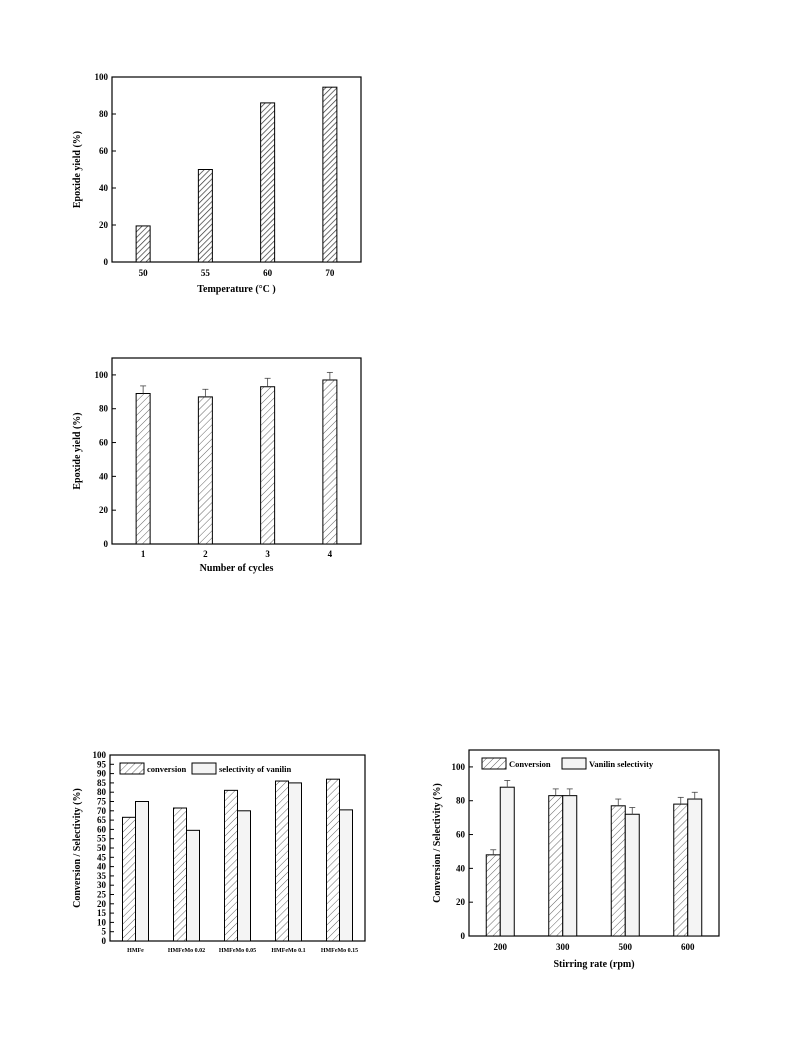 The image size is (793, 1057). What do you see at coordinates (626, 947) in the screenshot?
I see `x-tick-label: 500` at bounding box center [626, 947].